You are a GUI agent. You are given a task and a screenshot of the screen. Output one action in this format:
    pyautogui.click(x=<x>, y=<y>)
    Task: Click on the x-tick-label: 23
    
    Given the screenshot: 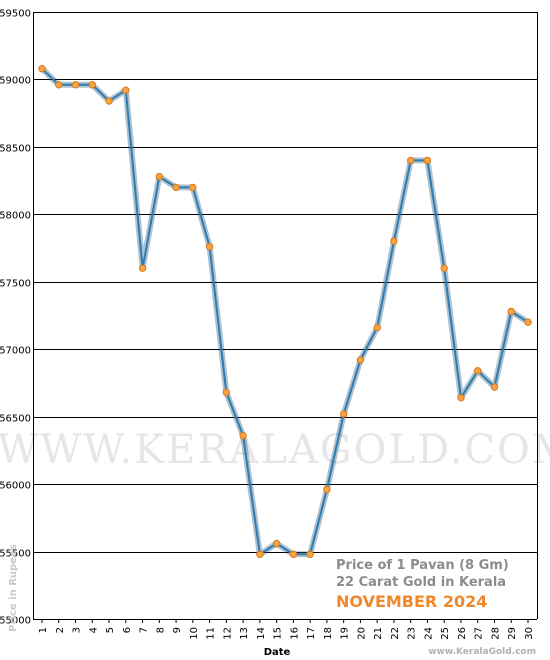 What is the action you would take?
    pyautogui.click(x=412, y=633)
    